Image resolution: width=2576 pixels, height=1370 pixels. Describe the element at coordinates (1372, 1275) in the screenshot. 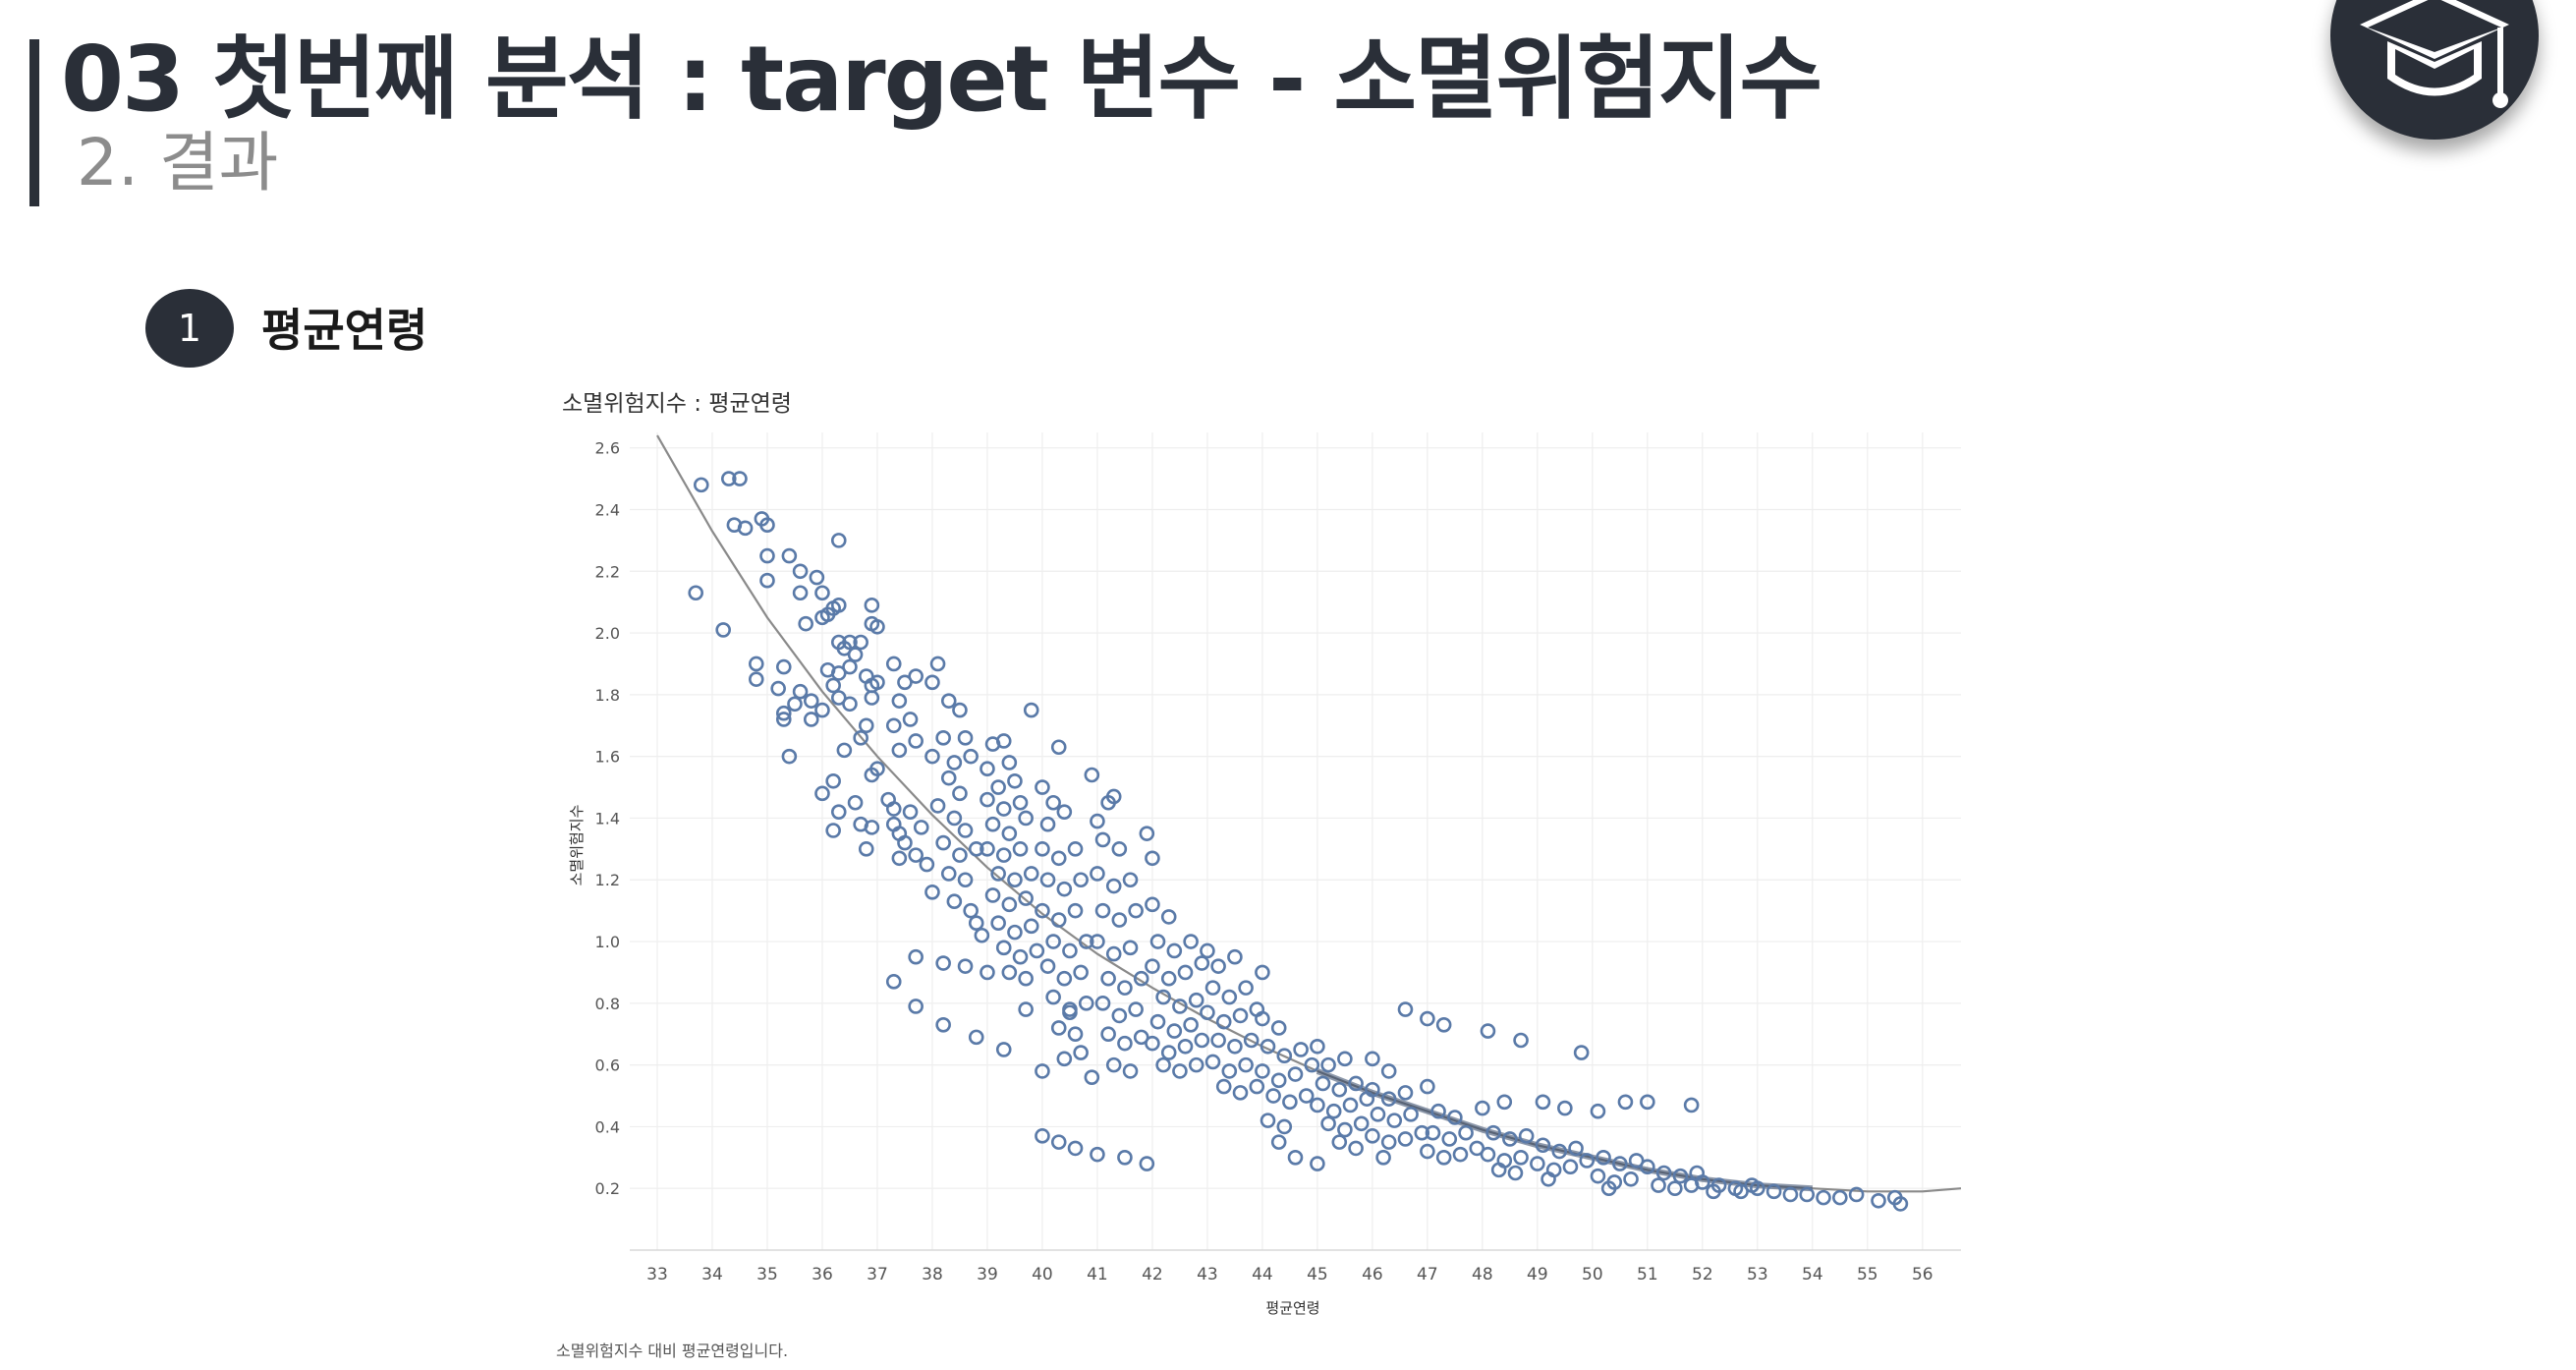

I see `x-tick-label: 46` at that location.